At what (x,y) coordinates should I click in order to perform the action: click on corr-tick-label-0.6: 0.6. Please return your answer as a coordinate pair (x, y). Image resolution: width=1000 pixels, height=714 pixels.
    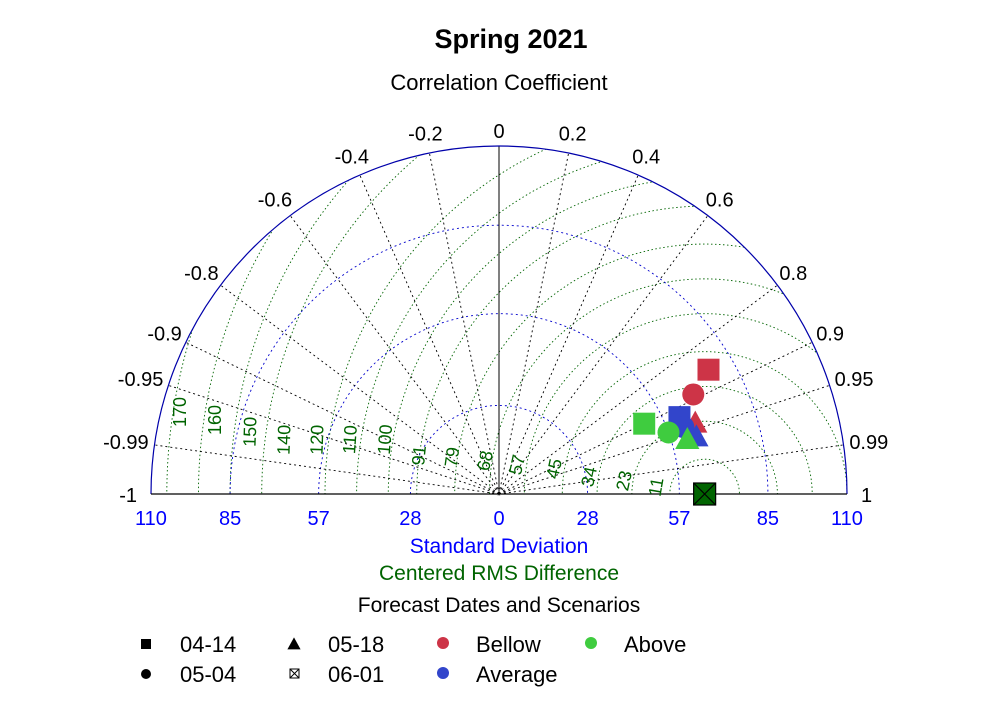
    Looking at the image, I should click on (720, 201).